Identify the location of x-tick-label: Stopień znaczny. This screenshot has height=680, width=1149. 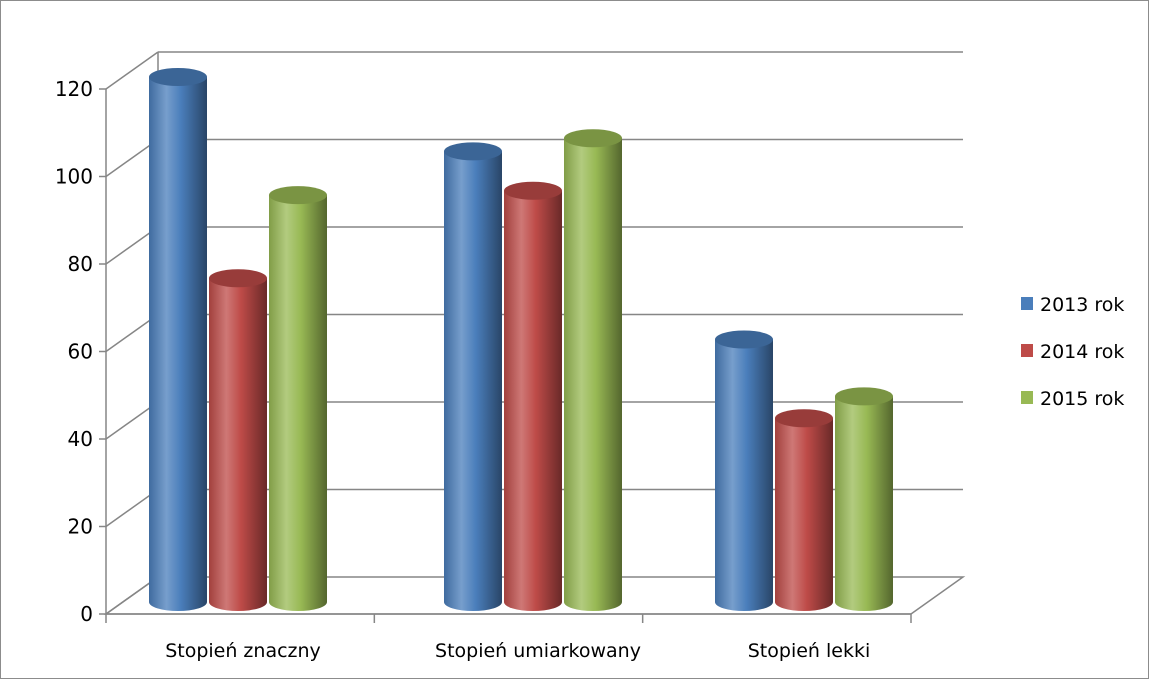
(243, 651).